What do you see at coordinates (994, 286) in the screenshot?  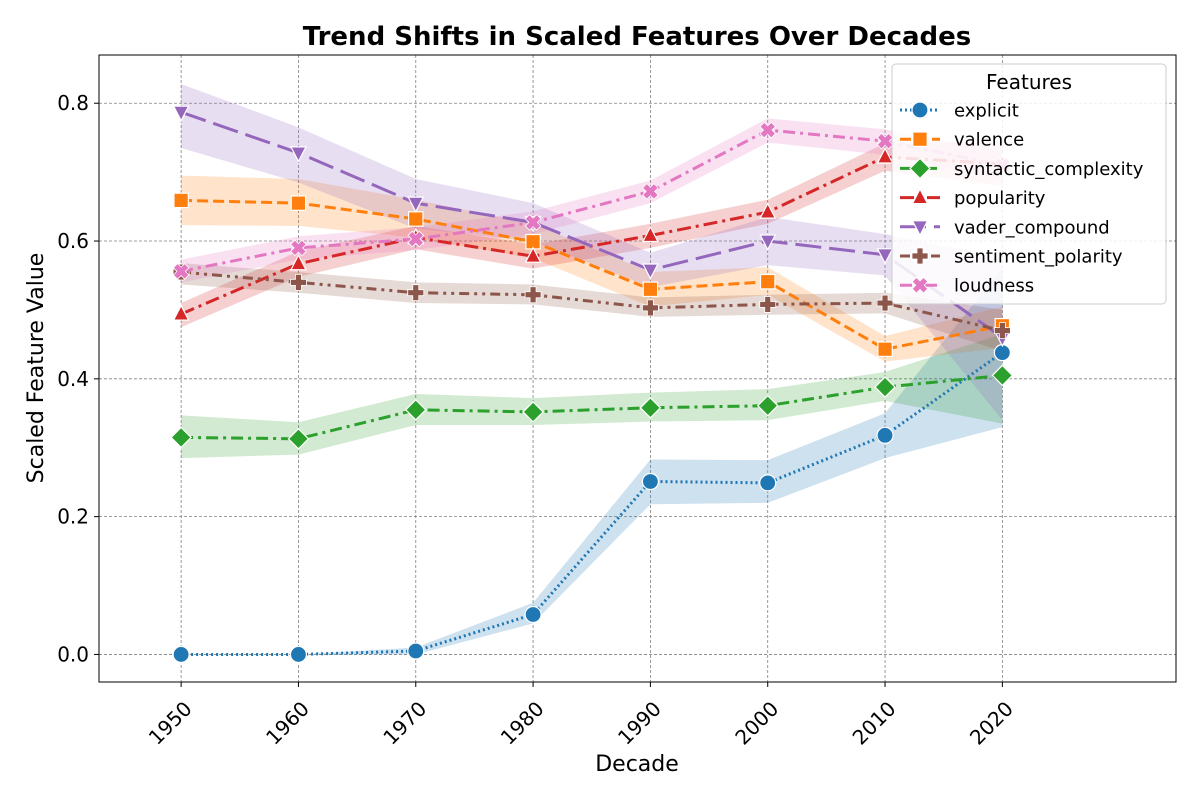 I see `legend-label: loudness` at bounding box center [994, 286].